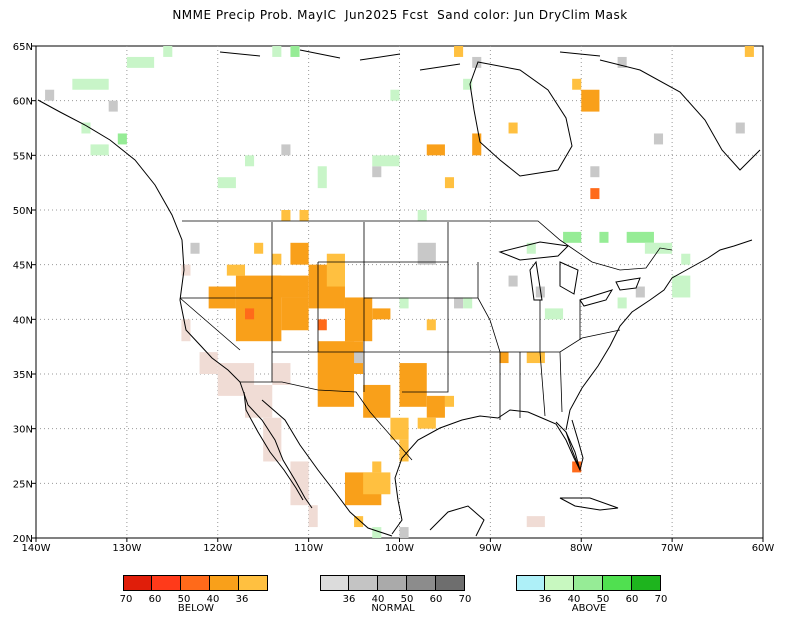 The image size is (800, 618). What do you see at coordinates (395, 594) in the screenshot?
I see `legend-normal: 36 40 50 60 70 NORMAL` at bounding box center [395, 594].